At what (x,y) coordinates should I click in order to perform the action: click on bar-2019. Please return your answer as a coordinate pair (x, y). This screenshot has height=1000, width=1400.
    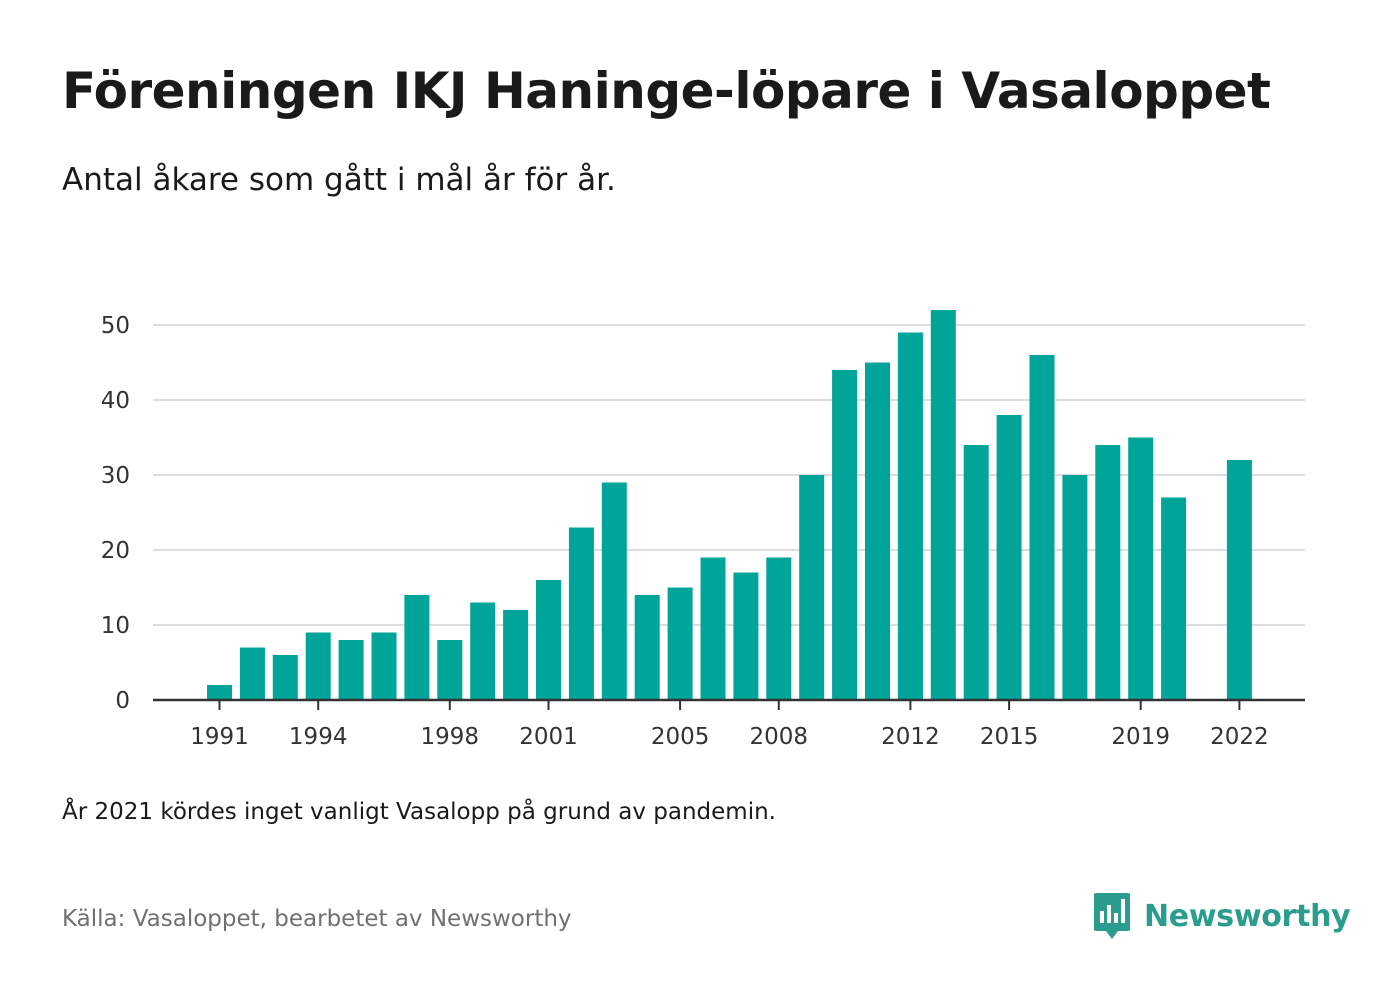
    Looking at the image, I should click on (1141, 568).